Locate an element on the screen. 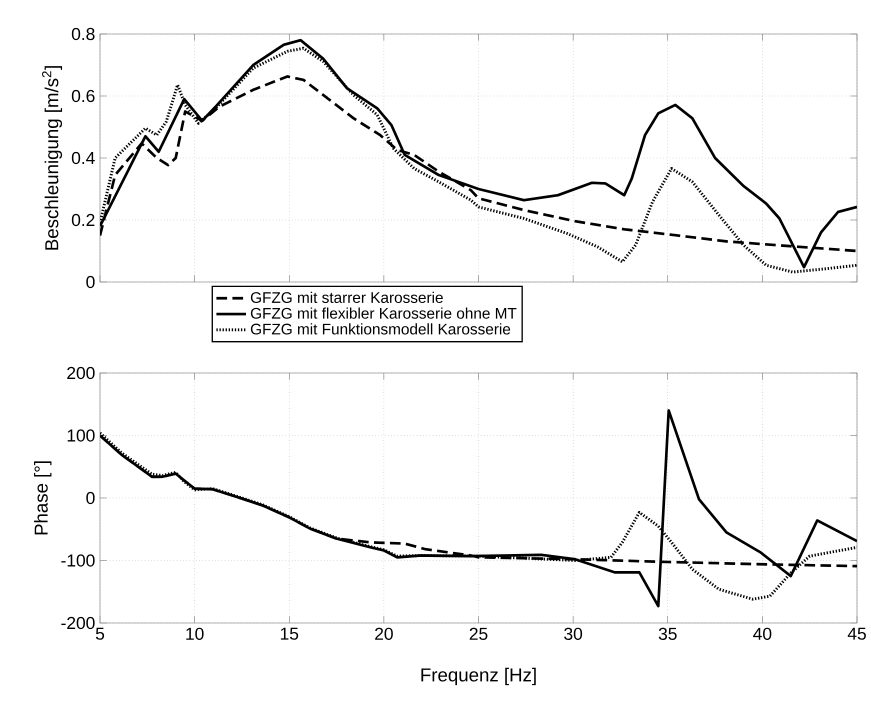 The width and height of the screenshot is (871, 713). legend-label: GFZG mit starrer Karosserie is located at coordinates (346, 297).